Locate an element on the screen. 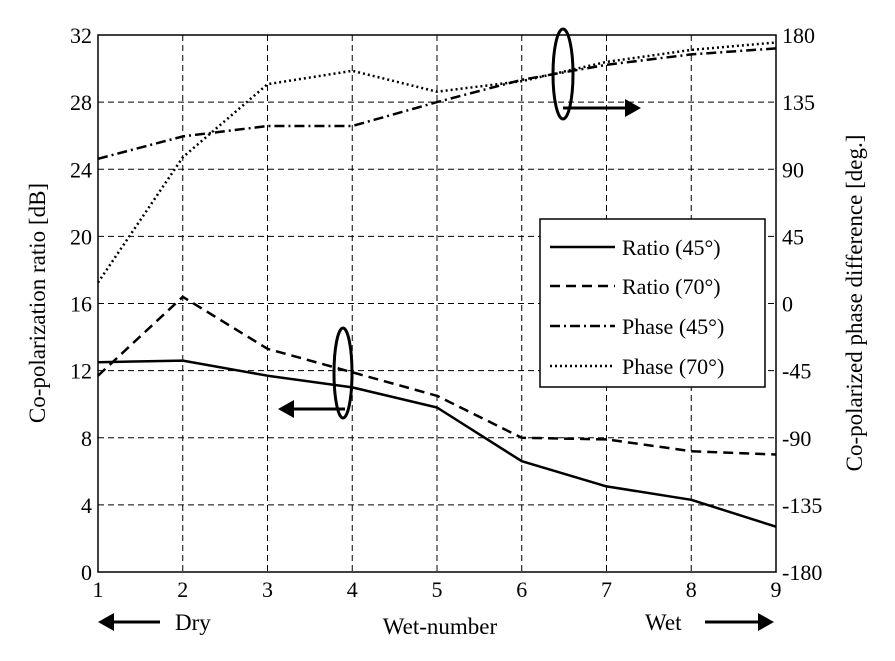 This screenshot has height=661, width=895. y-right-tick-label: -135 is located at coordinates (802, 505).